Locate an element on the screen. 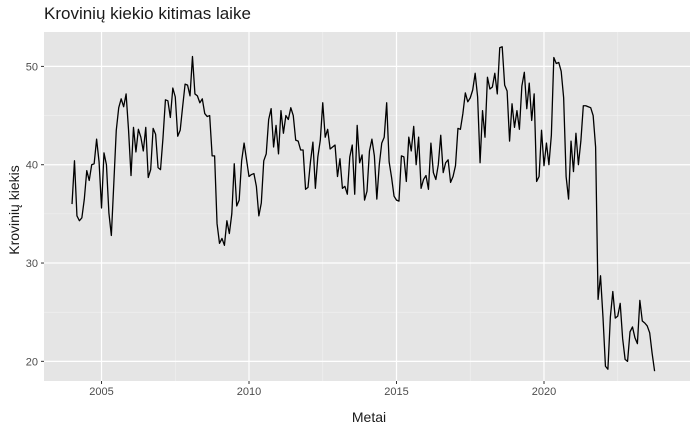  y-tick-label: 40 is located at coordinates (32, 166).